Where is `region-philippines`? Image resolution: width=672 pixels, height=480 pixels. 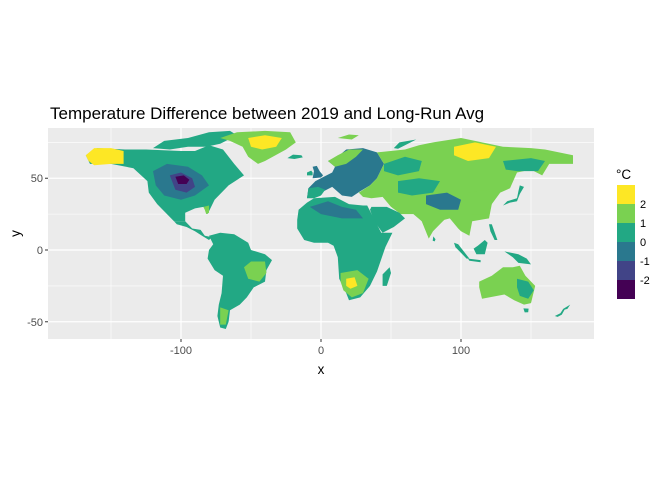
region-philippines is located at coordinates (493, 232).